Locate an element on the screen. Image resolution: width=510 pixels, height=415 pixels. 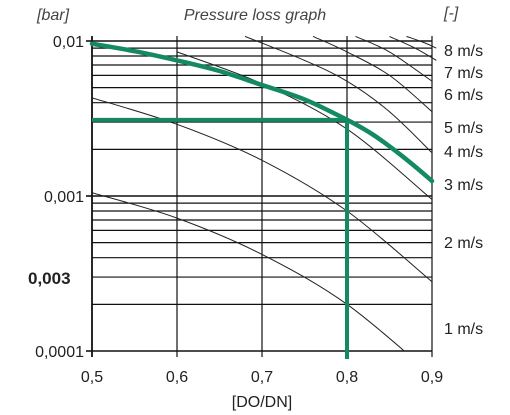
velocity-label: 8 m/s is located at coordinates (463, 51).